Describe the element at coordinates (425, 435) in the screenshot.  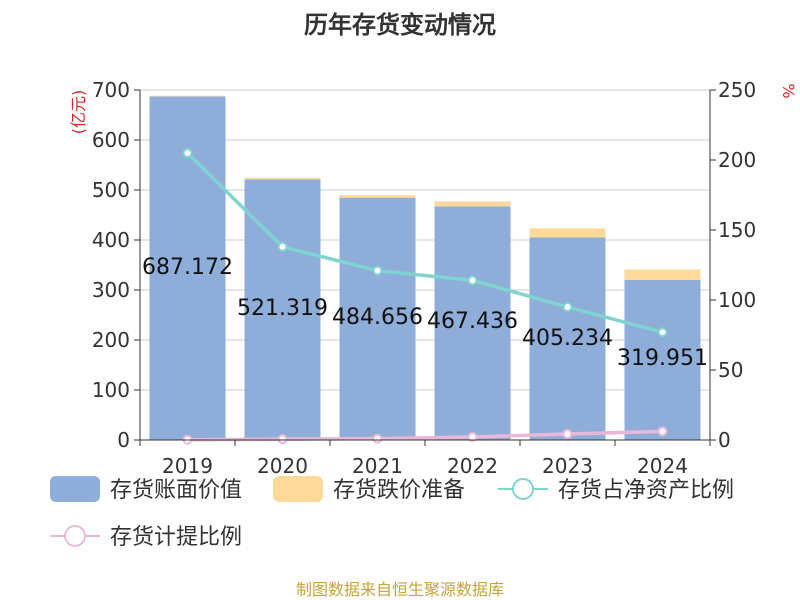
I see `line-impairment-ratio` at that location.